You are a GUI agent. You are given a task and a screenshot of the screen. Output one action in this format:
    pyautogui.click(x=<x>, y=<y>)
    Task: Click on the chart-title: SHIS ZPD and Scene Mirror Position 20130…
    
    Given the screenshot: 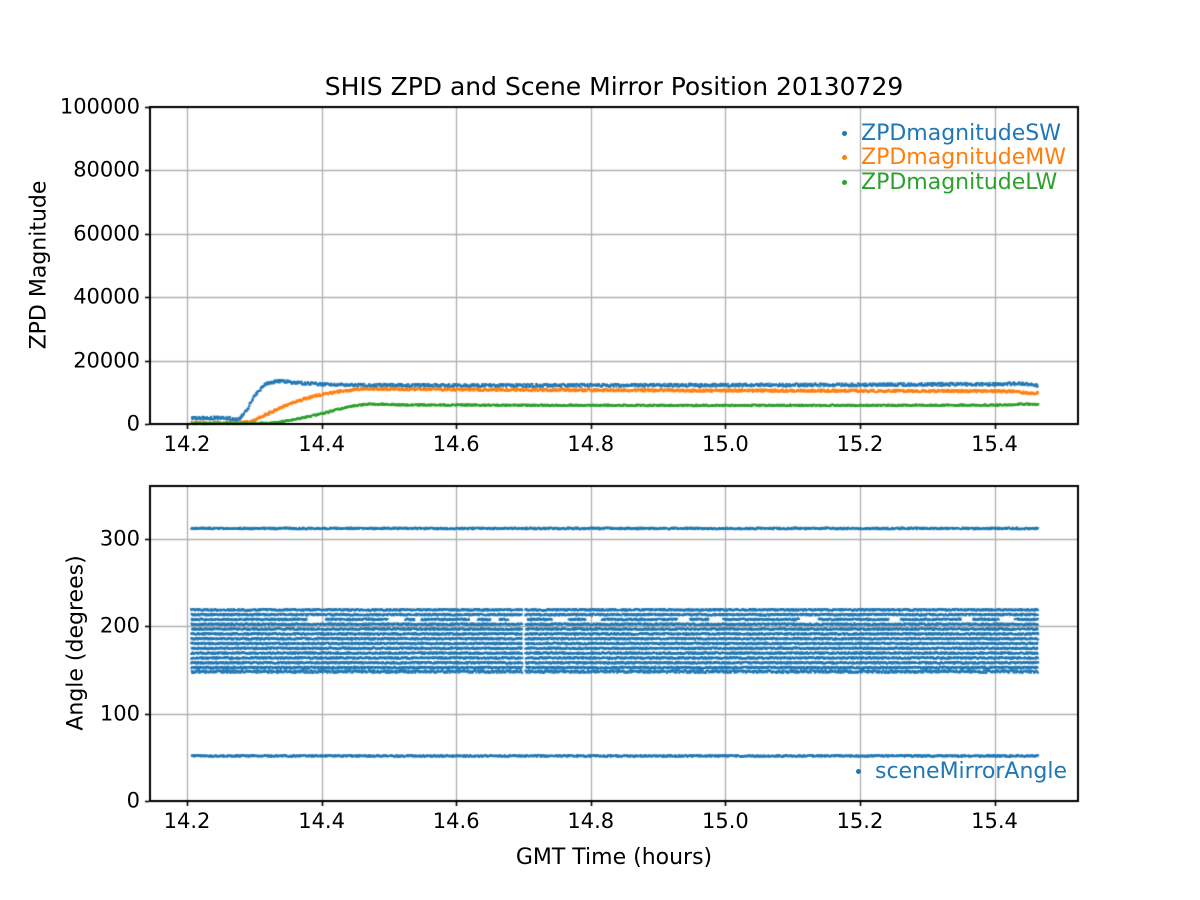 What is the action you would take?
    pyautogui.click(x=614, y=86)
    